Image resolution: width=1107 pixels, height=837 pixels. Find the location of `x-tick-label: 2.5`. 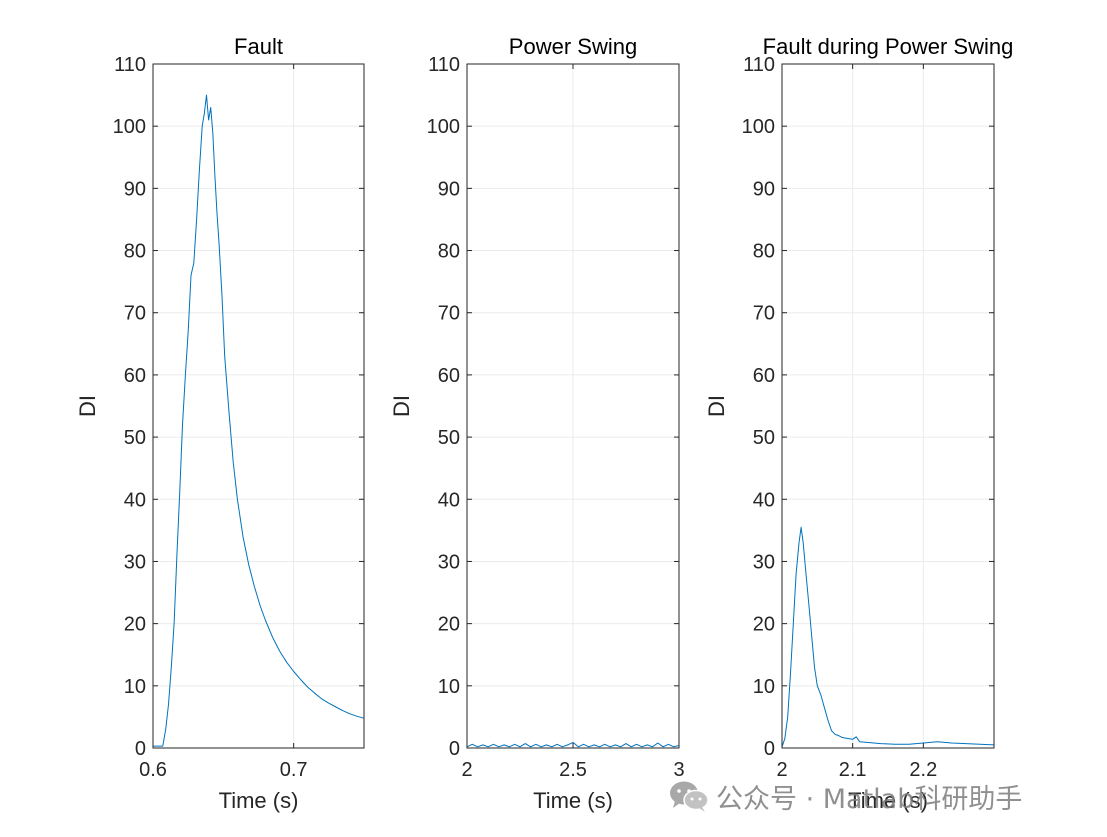

x-tick-label: 2.5 is located at coordinates (573, 770).